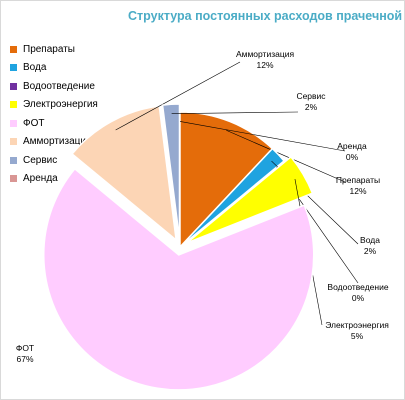  Describe the element at coordinates (49, 49) in the screenshot. I see `legend-label: Препараты` at that location.